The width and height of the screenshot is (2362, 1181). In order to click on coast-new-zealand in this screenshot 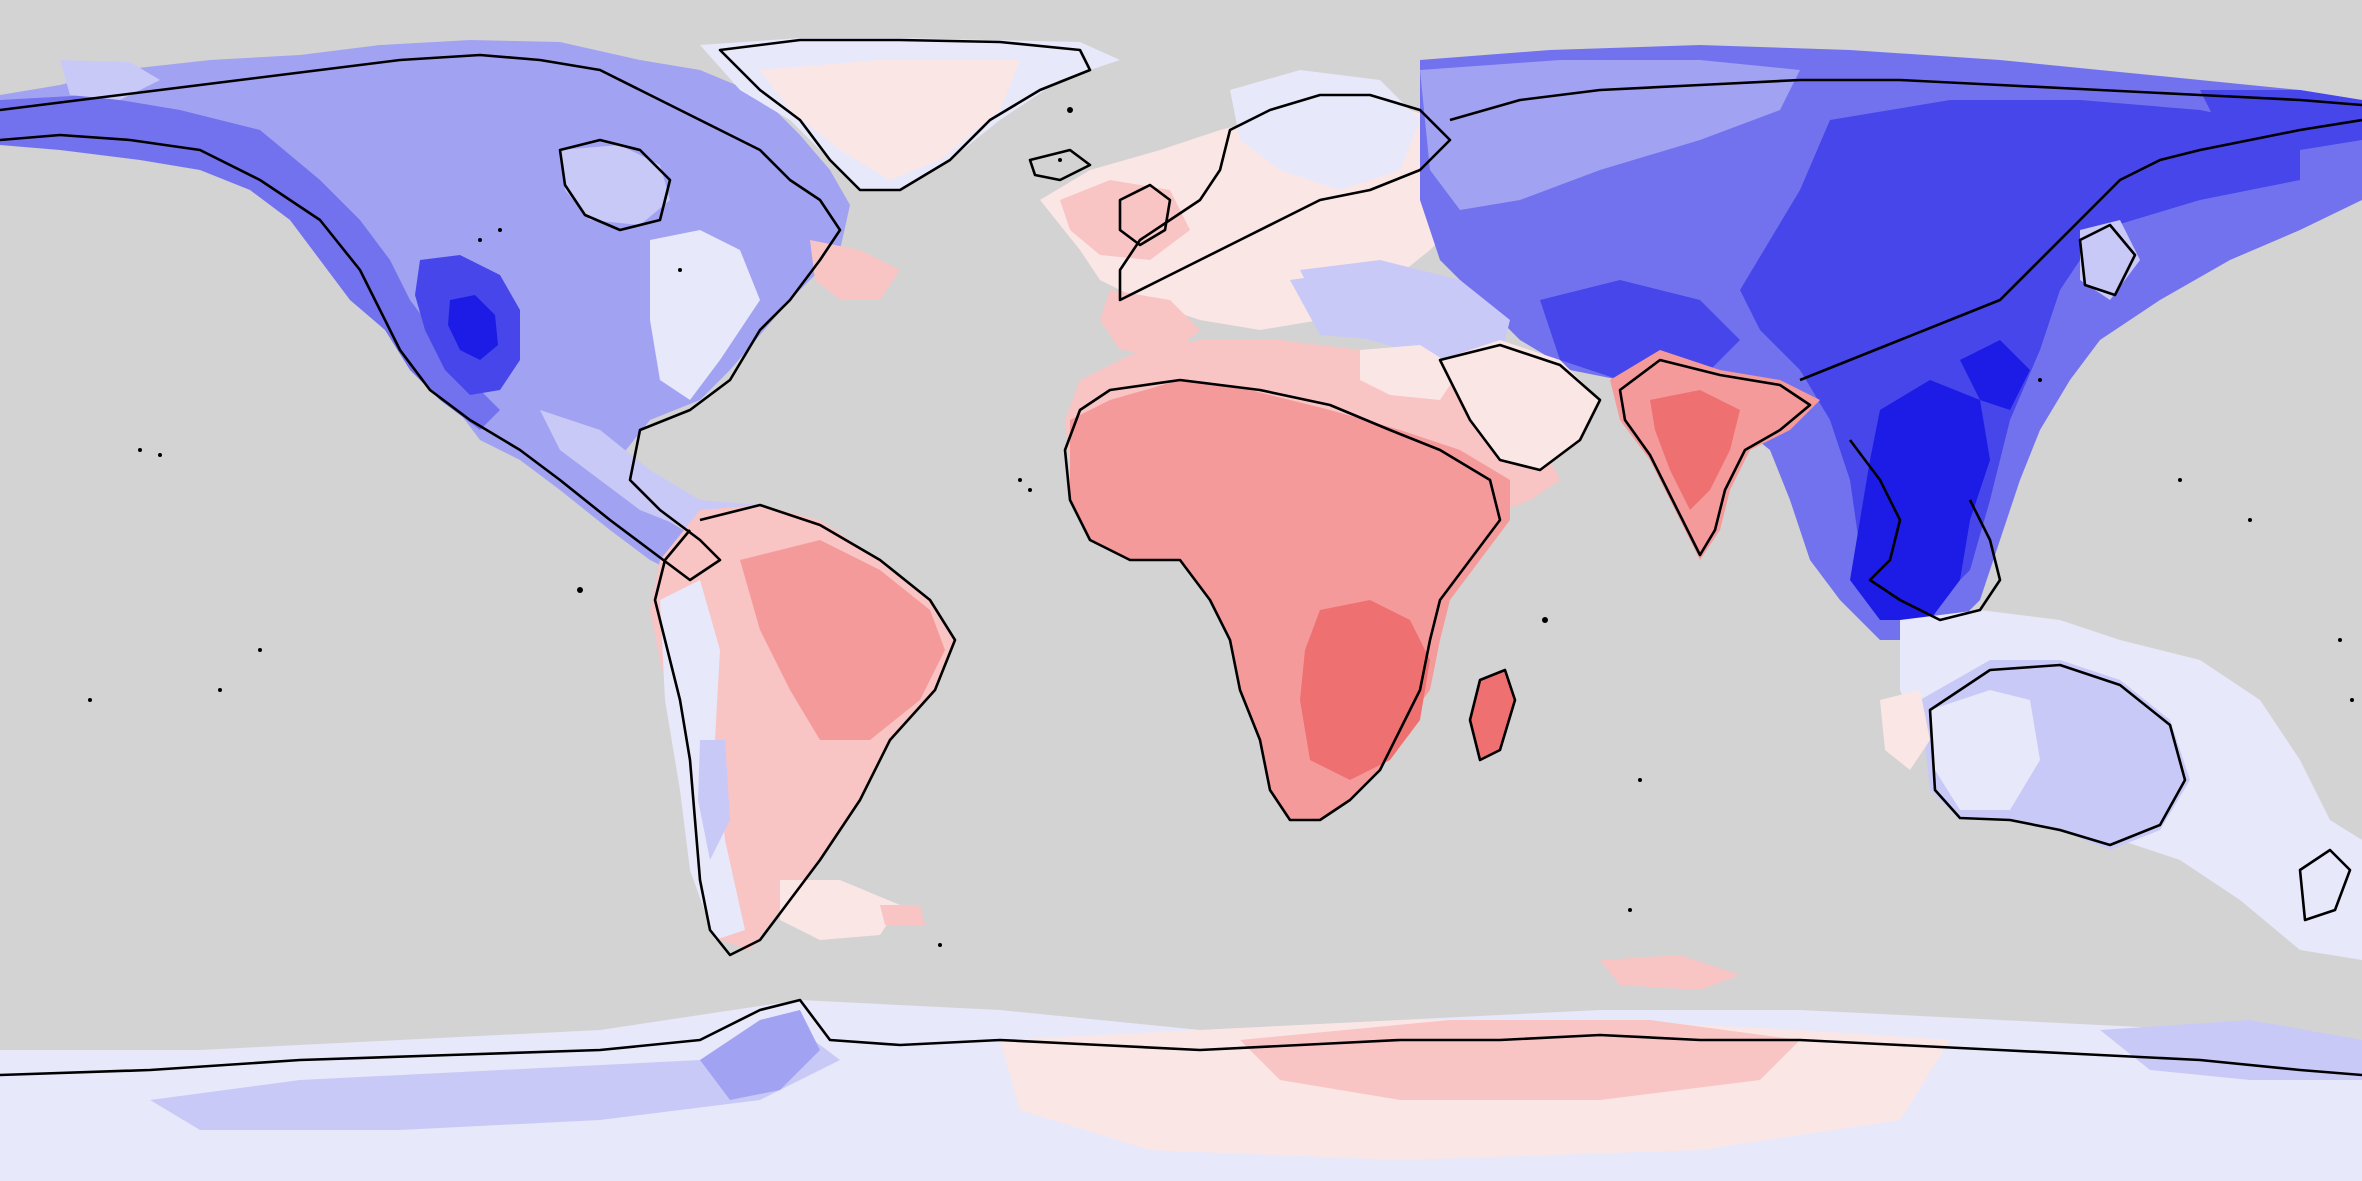, I will do `click(2325, 885)`.